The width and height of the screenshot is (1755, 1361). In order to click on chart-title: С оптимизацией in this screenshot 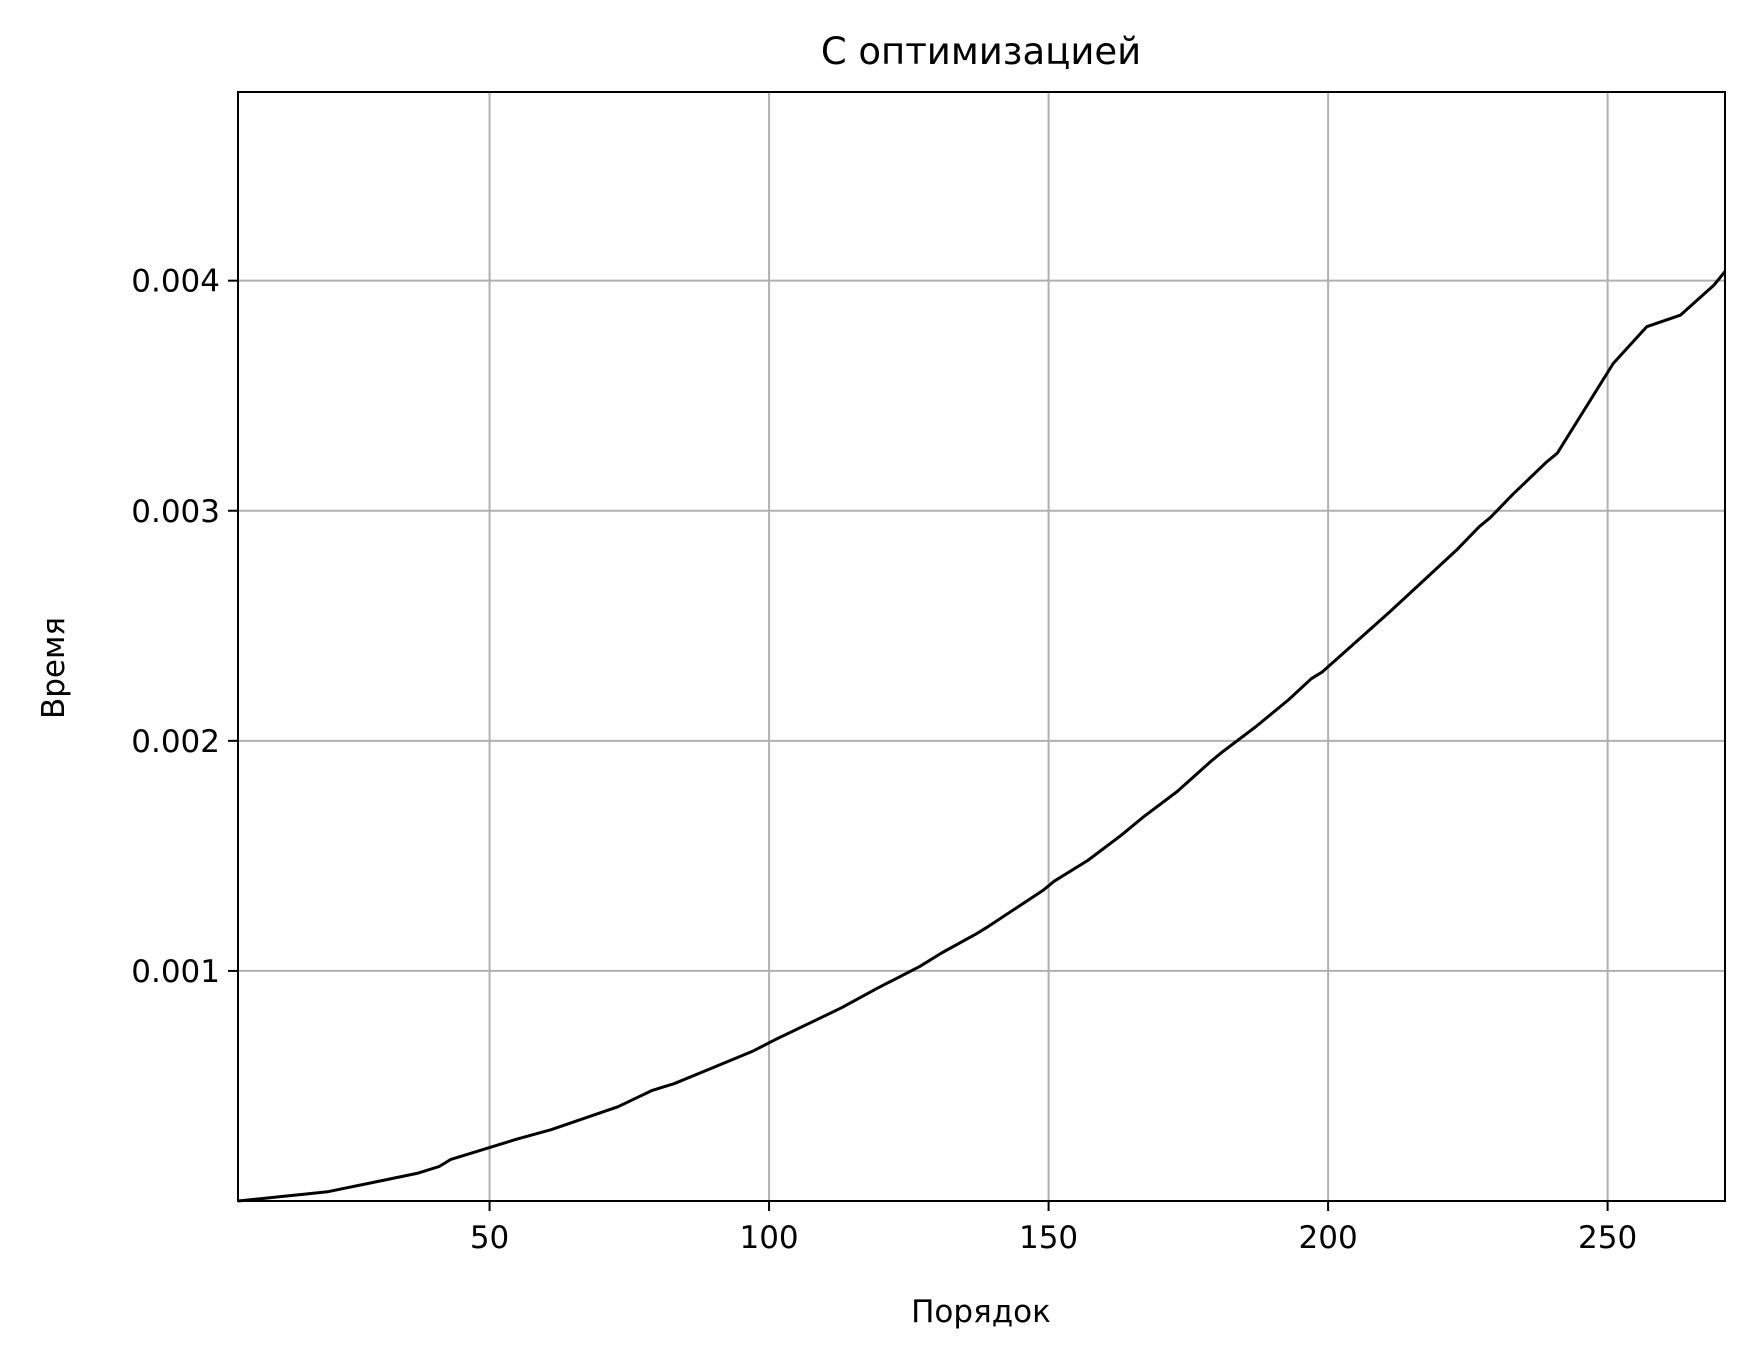, I will do `click(981, 51)`.